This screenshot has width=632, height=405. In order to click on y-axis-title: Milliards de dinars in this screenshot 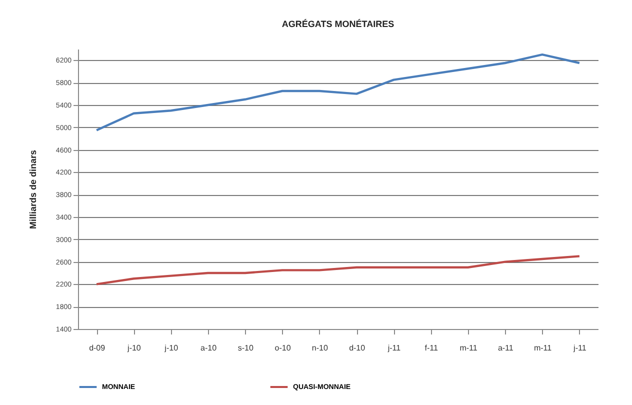, I will do `click(33, 190)`.